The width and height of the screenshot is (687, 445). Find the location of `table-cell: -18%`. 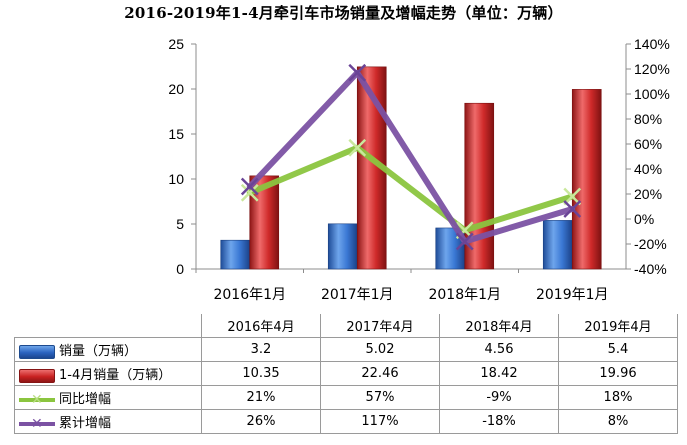

table-cell: -18% is located at coordinates (499, 421).